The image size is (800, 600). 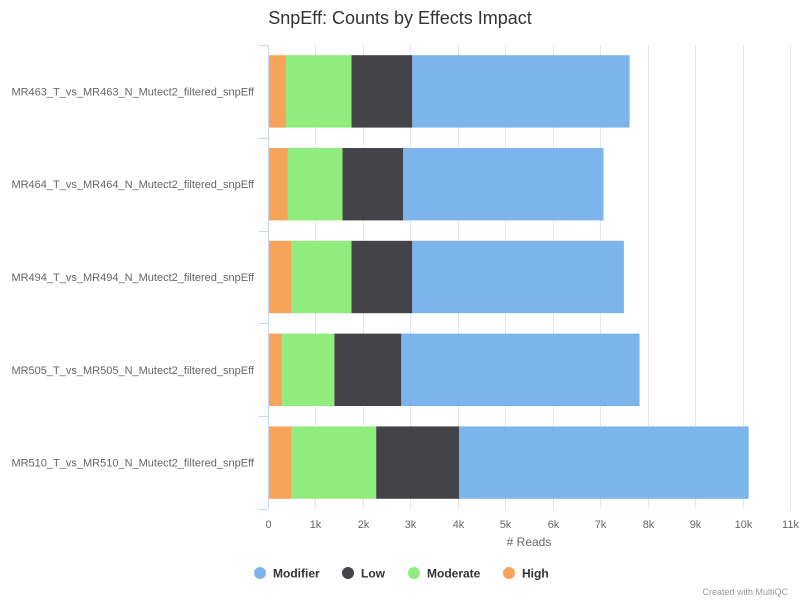 I want to click on x-axis-title: # Reads, so click(x=529, y=542).